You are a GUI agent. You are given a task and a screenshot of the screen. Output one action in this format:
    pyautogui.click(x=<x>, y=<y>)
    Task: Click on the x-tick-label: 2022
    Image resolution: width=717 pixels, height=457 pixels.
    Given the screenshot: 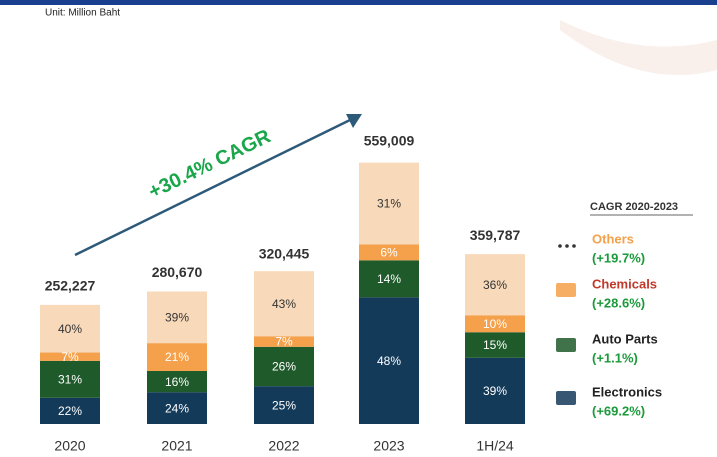 What is the action you would take?
    pyautogui.click(x=283, y=446)
    